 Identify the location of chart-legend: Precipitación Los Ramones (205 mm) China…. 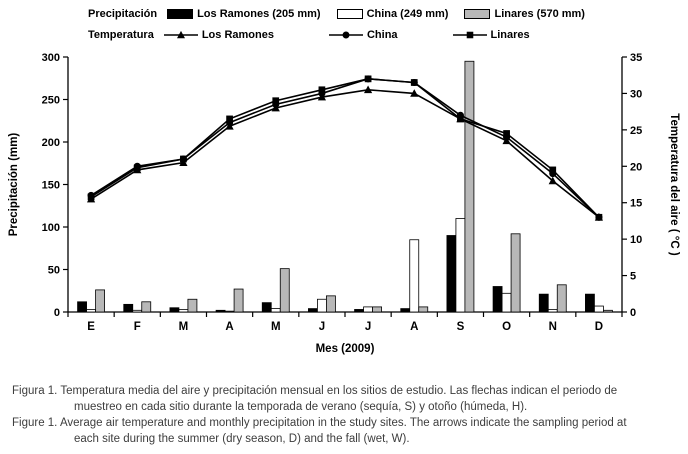
(368, 24).